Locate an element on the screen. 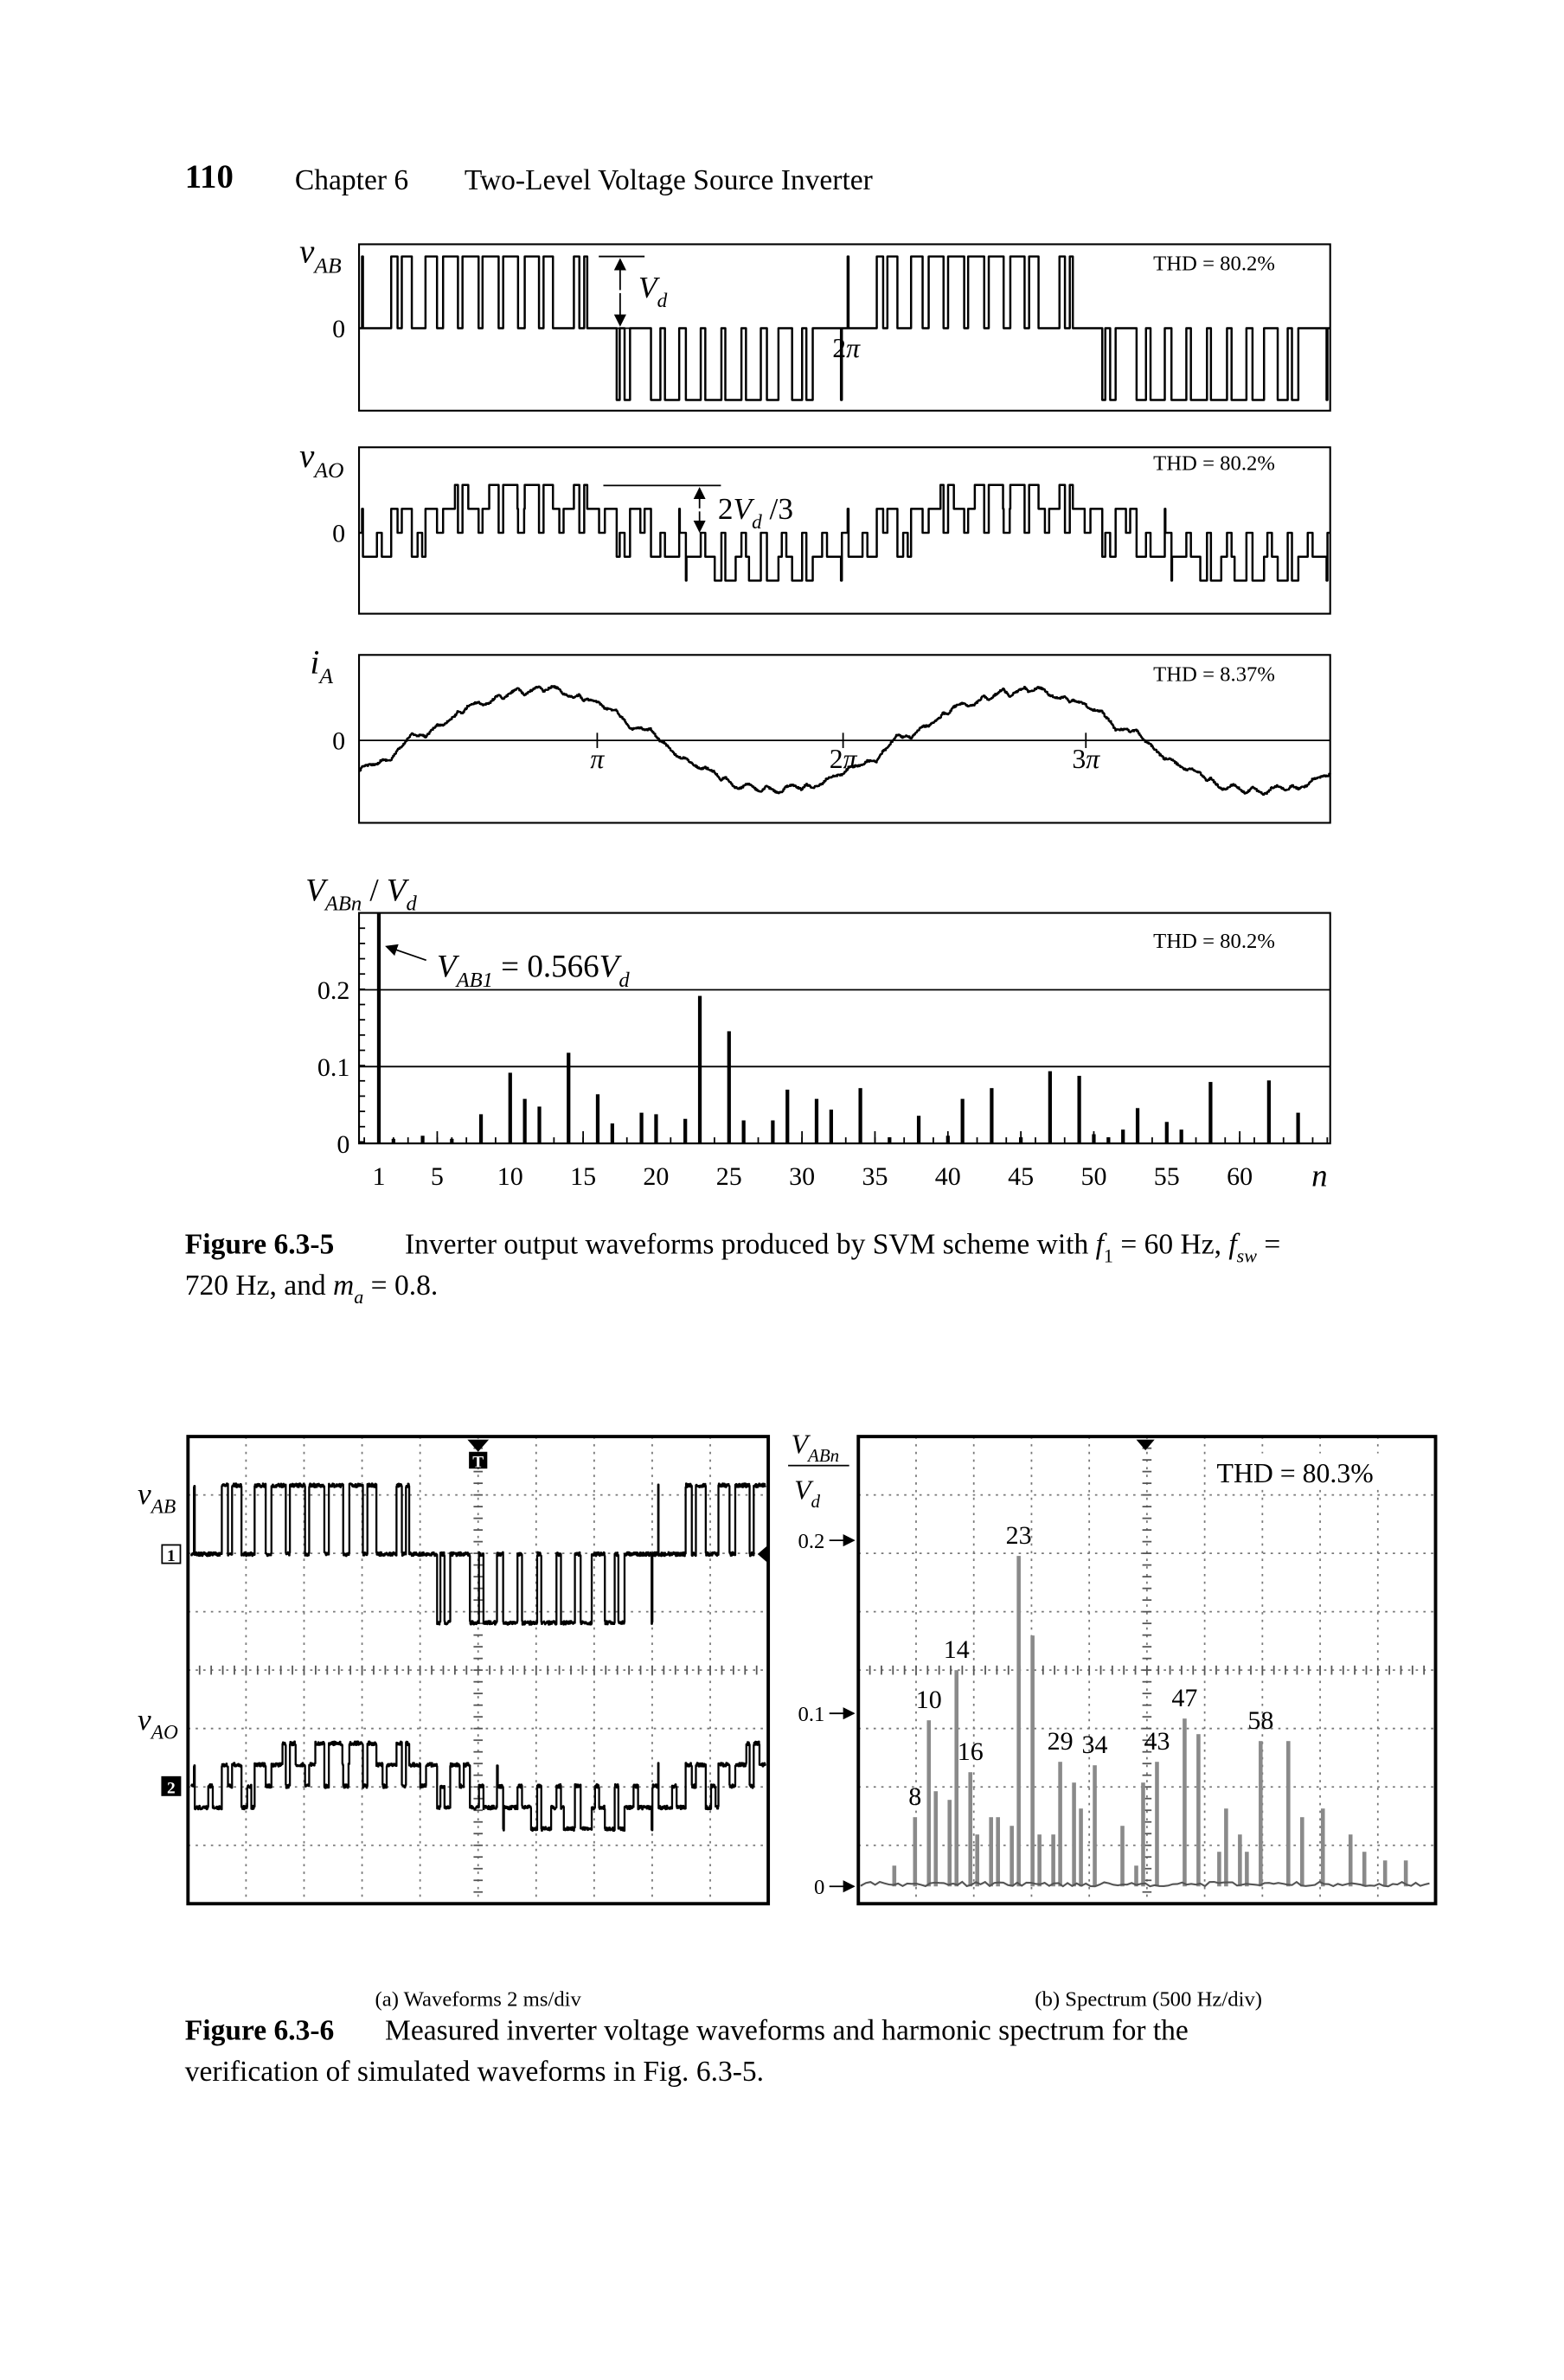  x-tick-label: 60 is located at coordinates (1240, 1177).